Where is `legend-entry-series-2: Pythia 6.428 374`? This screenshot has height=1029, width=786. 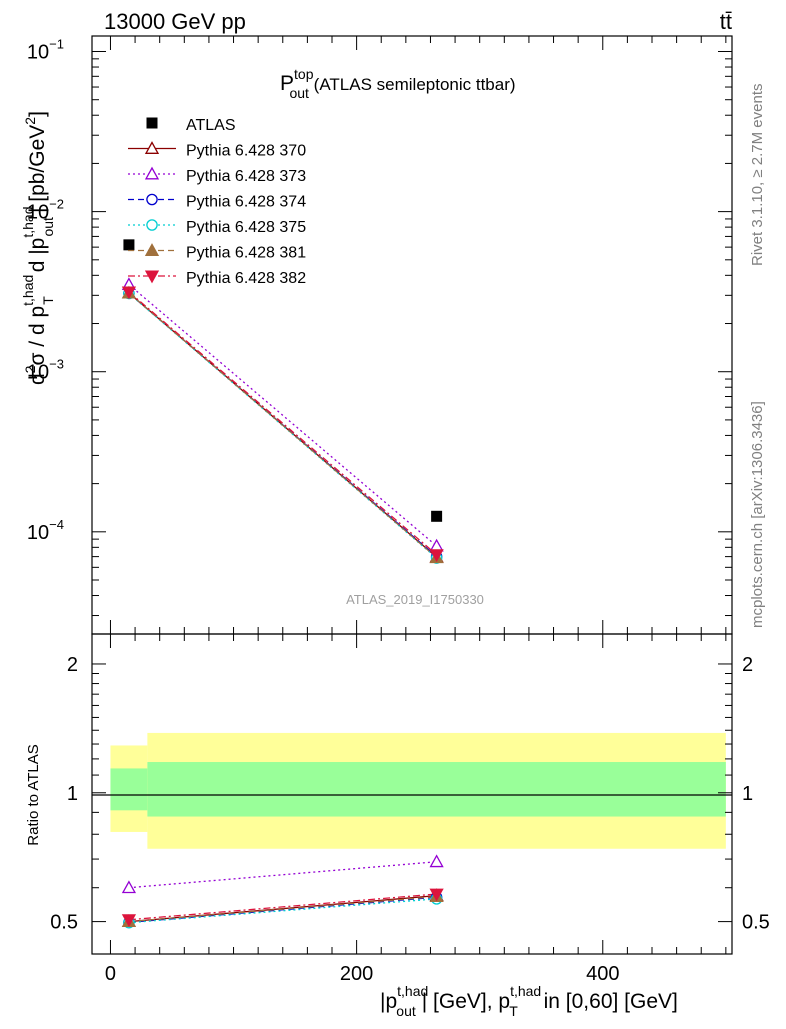 legend-entry-series-2: Pythia 6.428 374 is located at coordinates (217, 202).